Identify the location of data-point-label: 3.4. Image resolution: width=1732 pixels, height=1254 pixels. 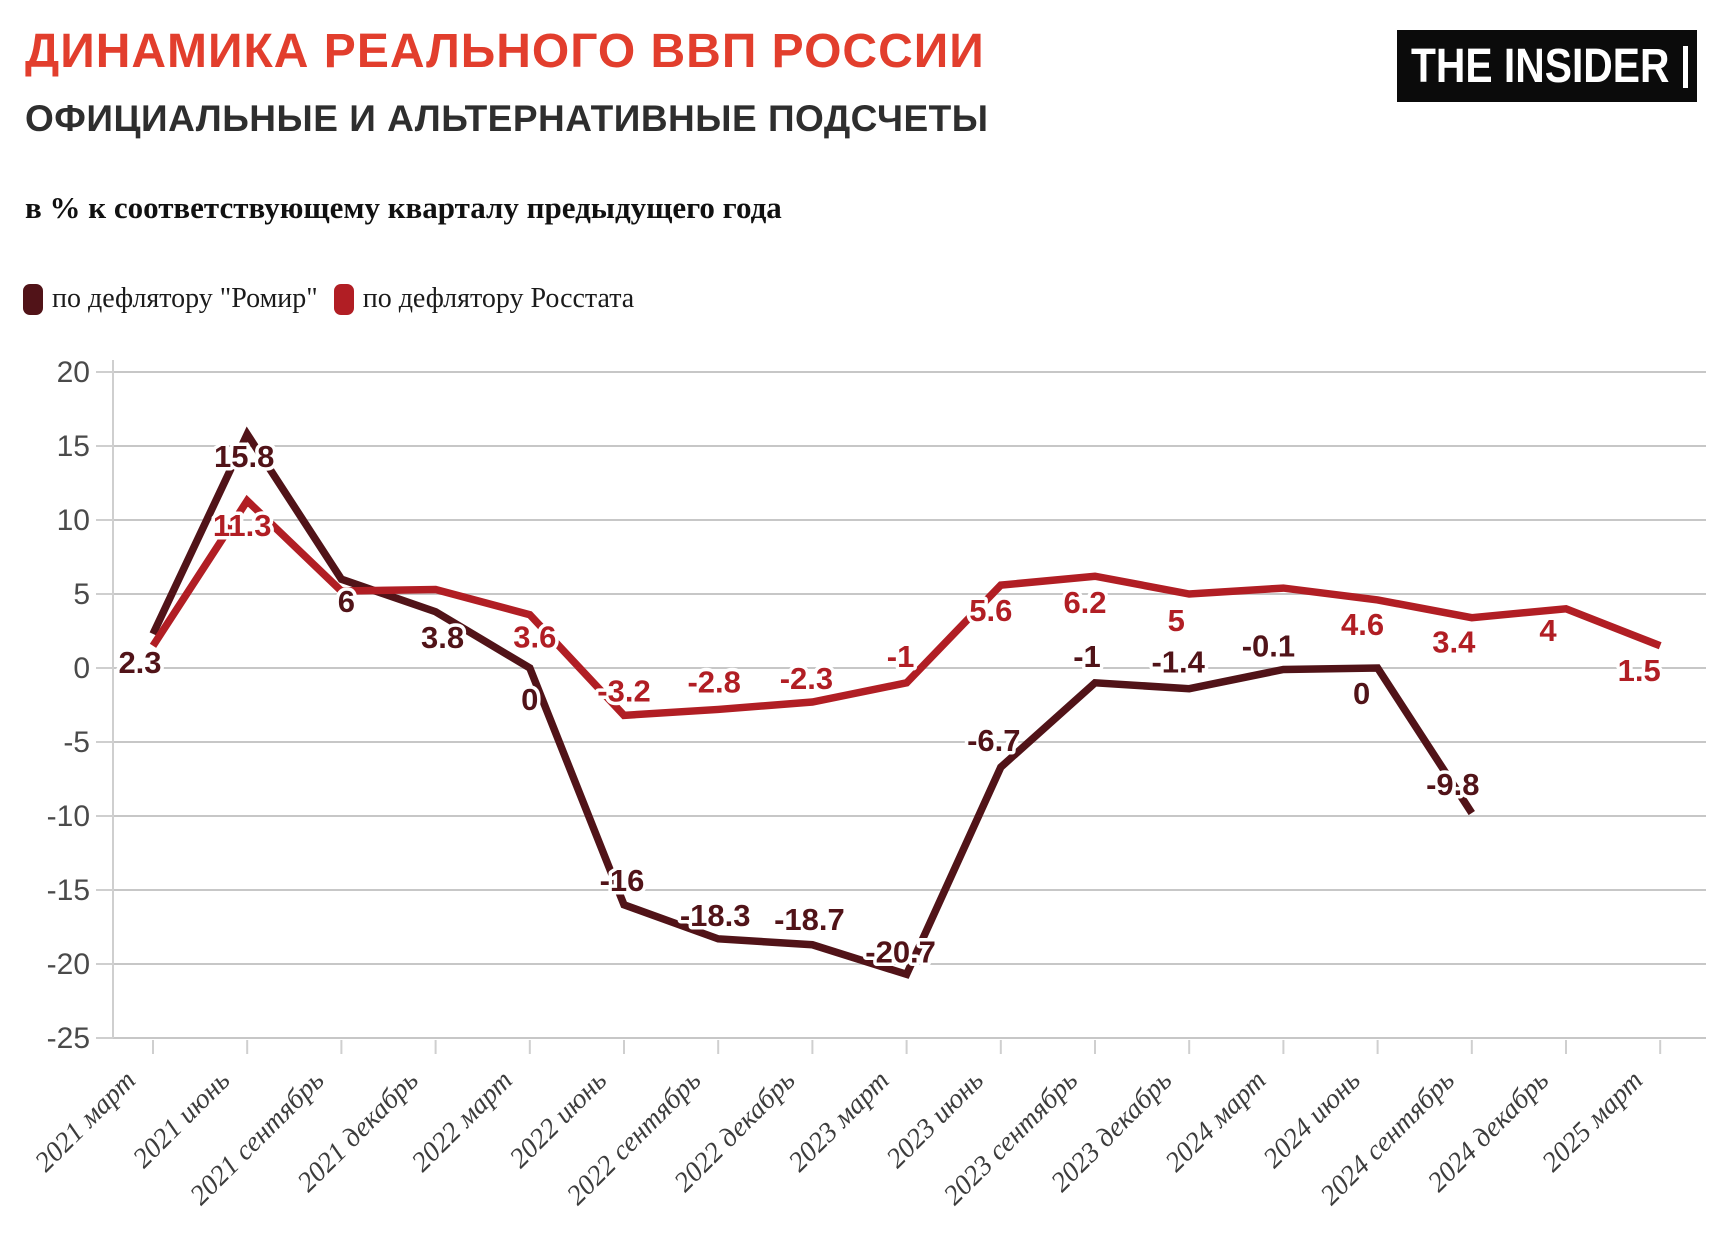
(1454, 642).